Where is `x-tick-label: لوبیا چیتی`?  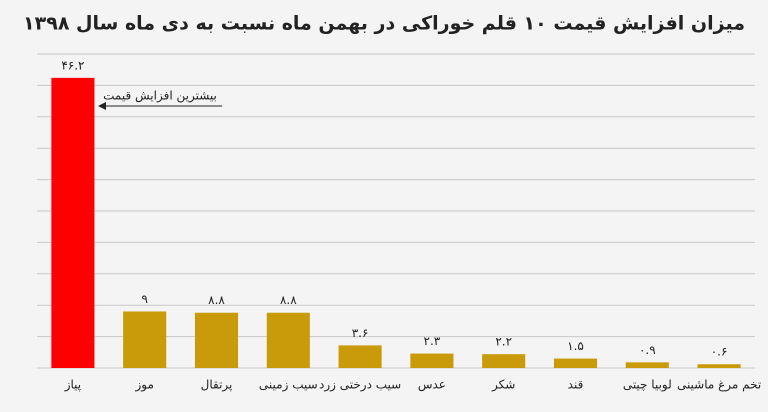 x-tick-label: لوبیا چیتی is located at coordinates (647, 385).